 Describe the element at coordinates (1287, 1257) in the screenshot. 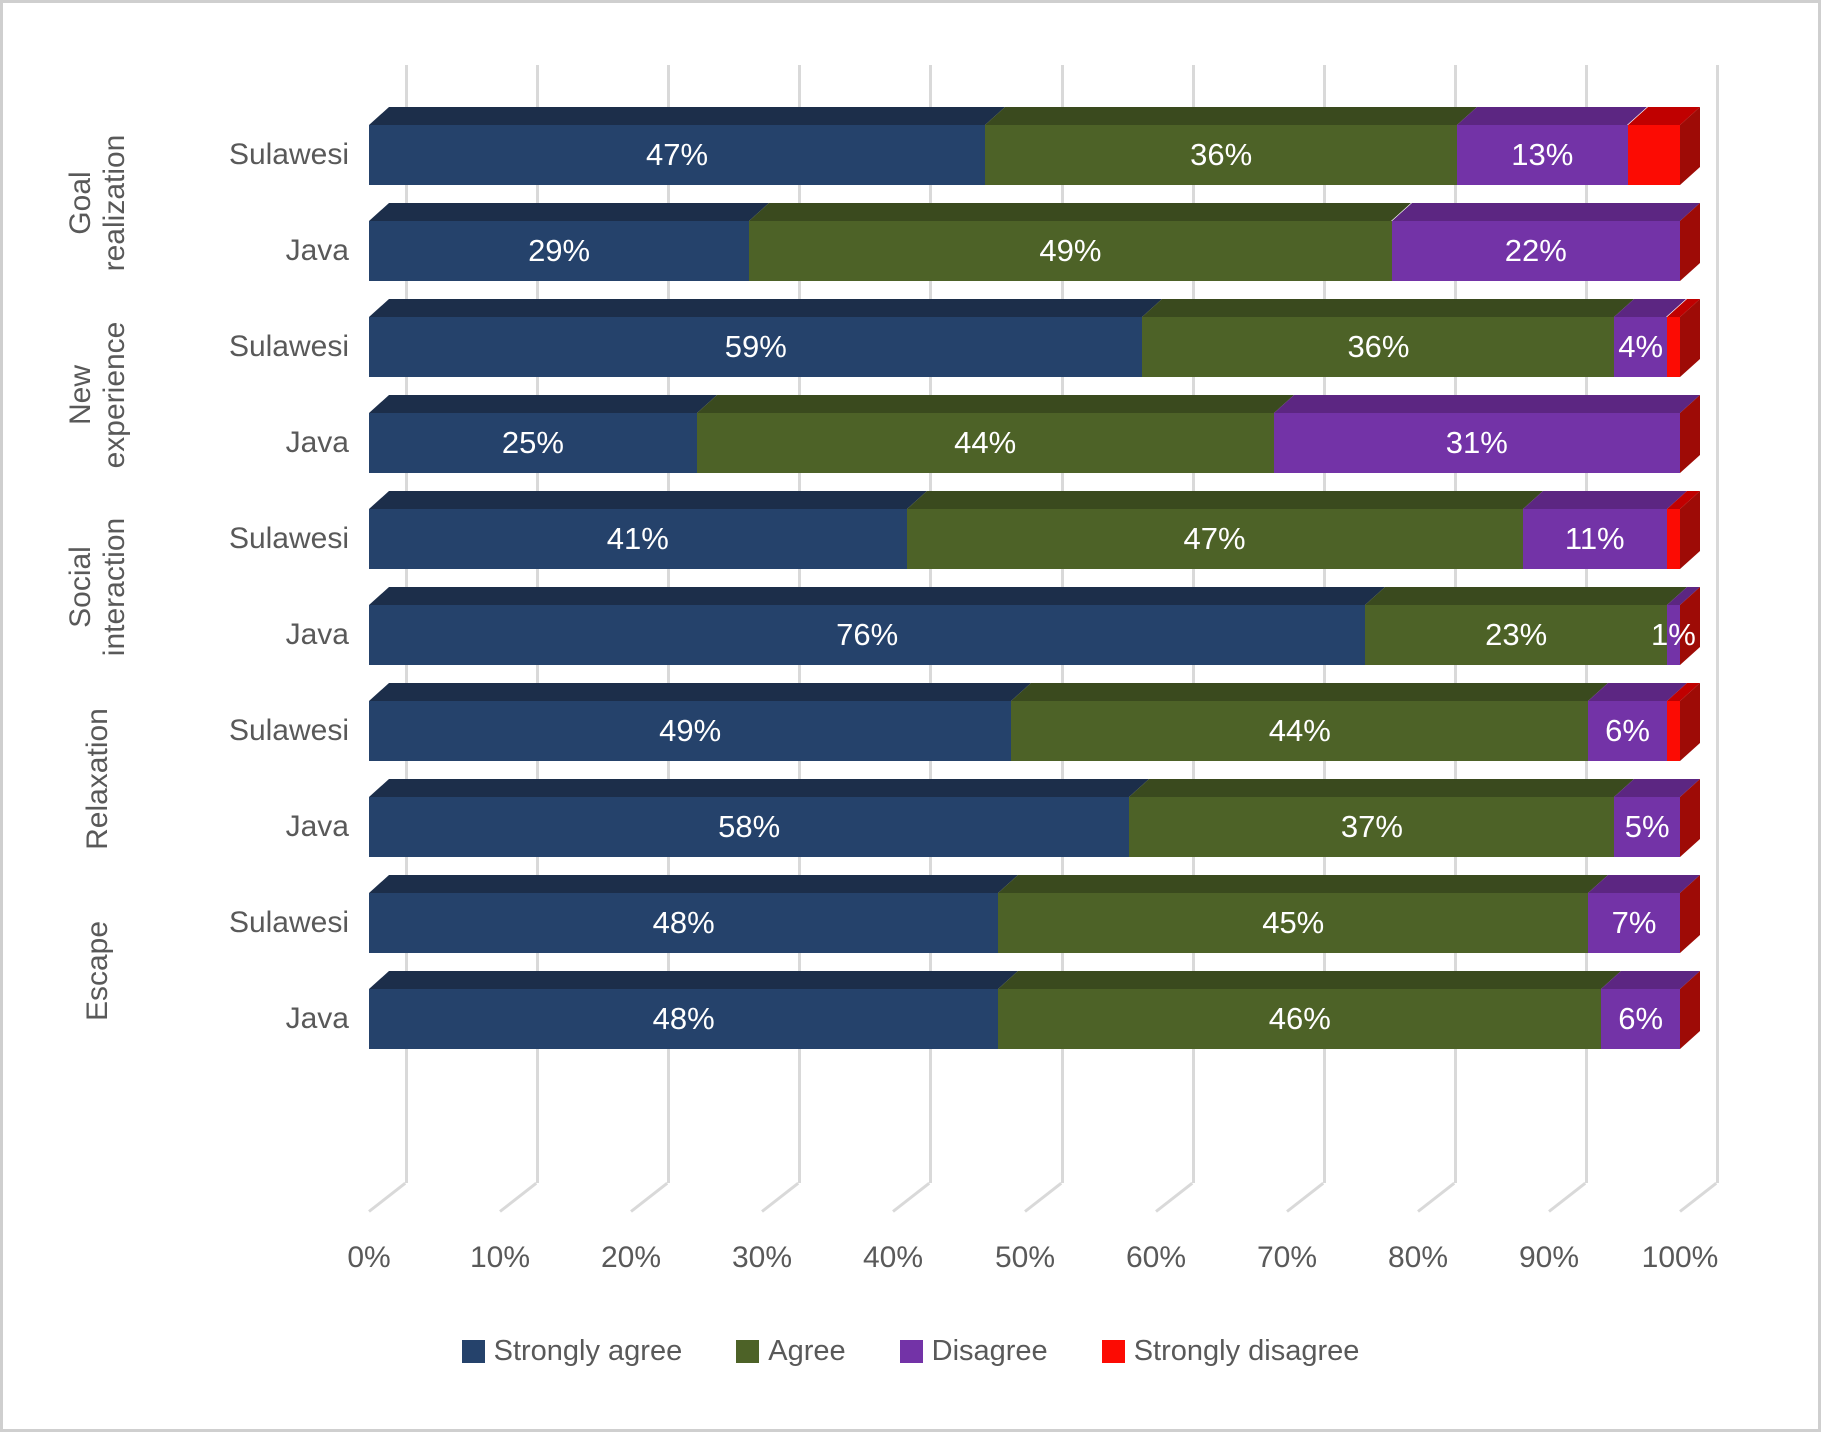

I see `x-axis-label: 70%` at that location.